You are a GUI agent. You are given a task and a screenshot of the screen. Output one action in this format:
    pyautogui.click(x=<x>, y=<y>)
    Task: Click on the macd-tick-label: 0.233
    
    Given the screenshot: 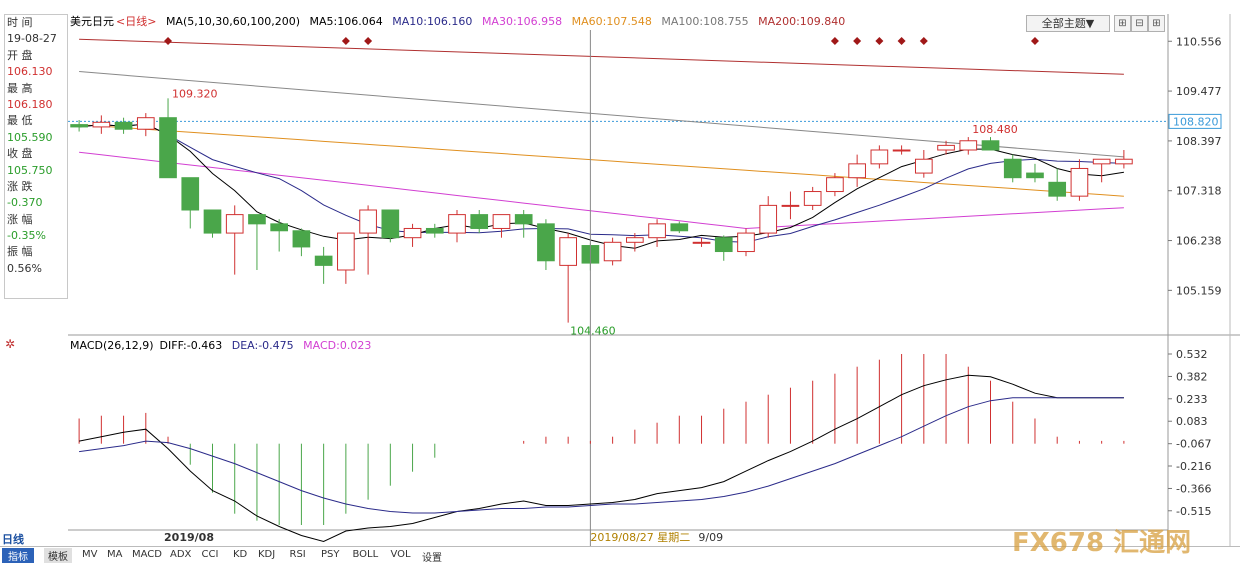 What is the action you would take?
    pyautogui.click(x=1192, y=399)
    